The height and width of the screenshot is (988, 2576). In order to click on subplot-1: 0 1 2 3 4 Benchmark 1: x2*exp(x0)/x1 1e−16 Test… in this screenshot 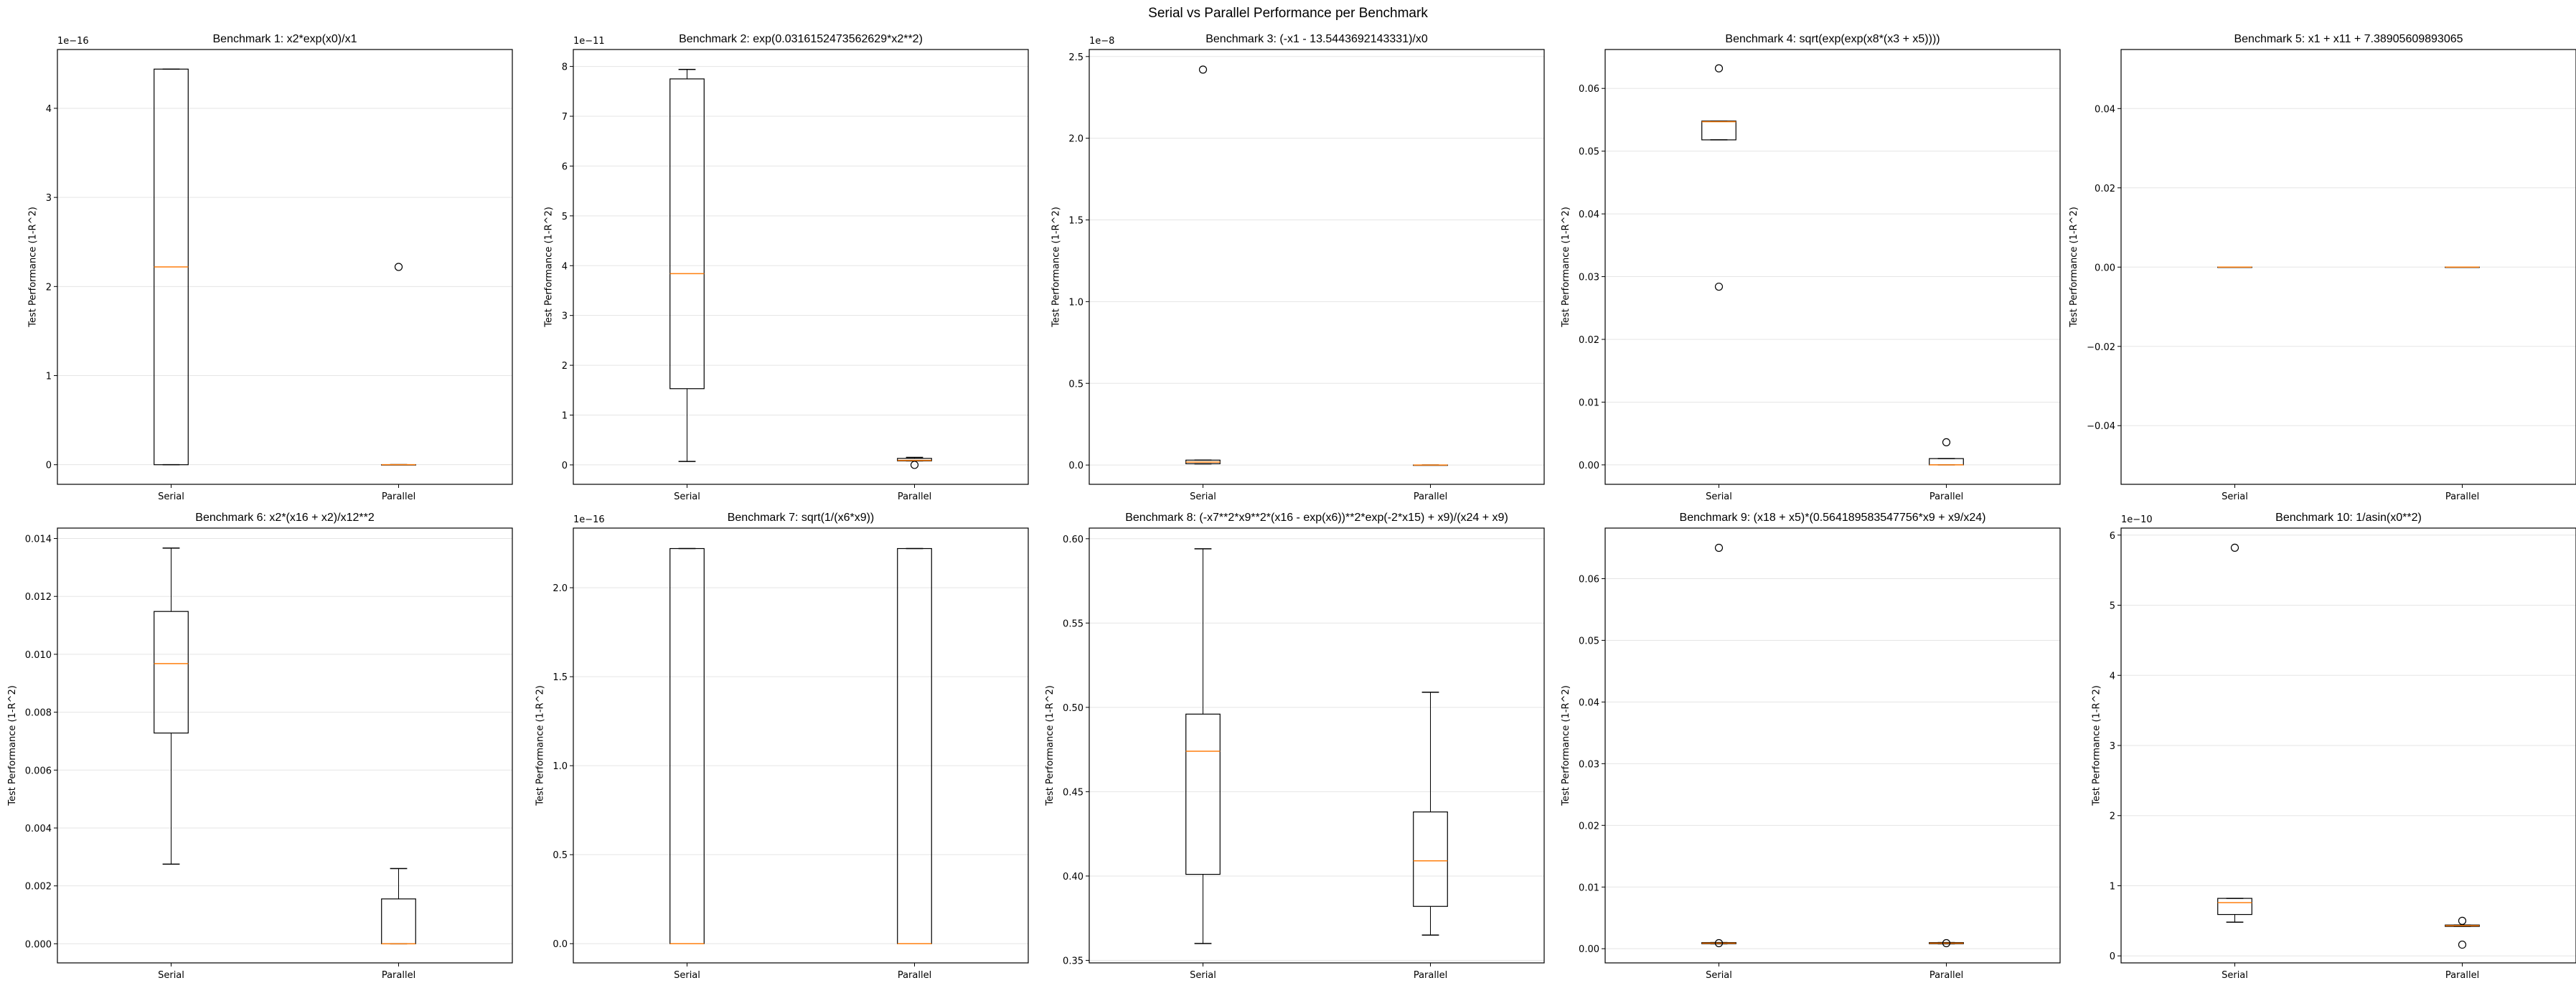, I will do `click(270, 267)`.